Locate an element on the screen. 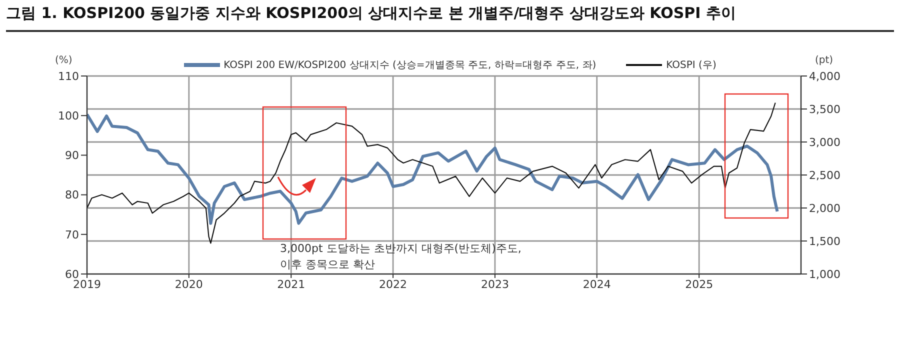 The width and height of the screenshot is (900, 339). y2-tick-label: 3,500 is located at coordinates (824, 109).